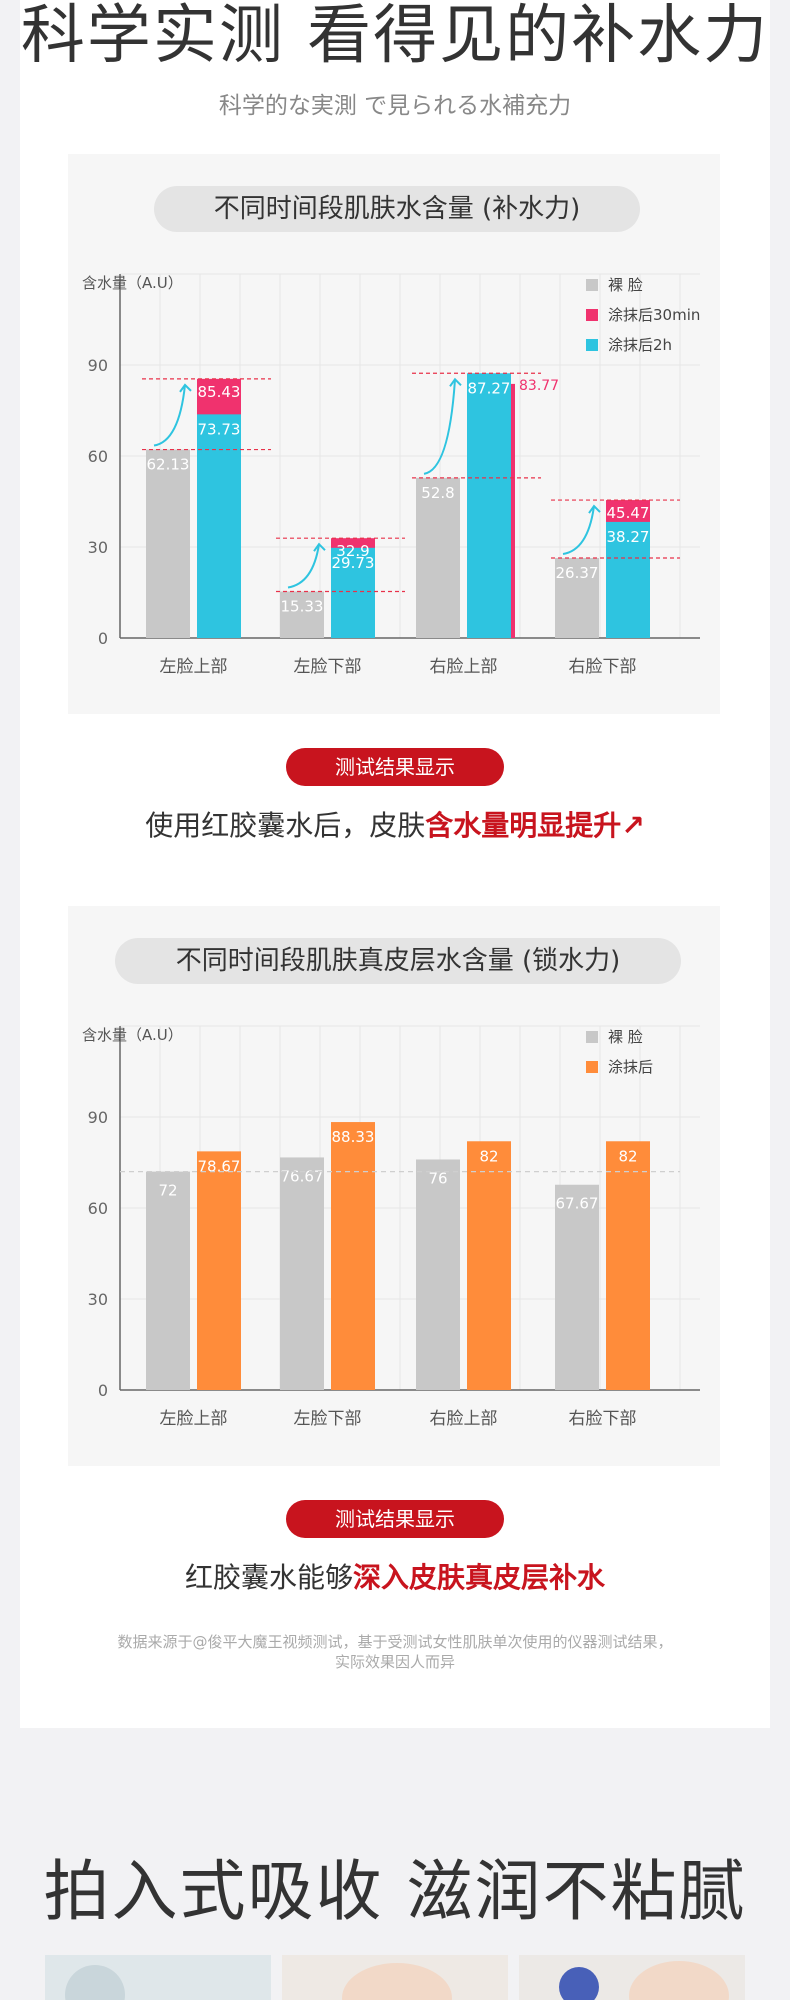 This screenshot has height=2000, width=790. What do you see at coordinates (630, 1067) in the screenshot?
I see `legend-label: 涂抹后` at bounding box center [630, 1067].